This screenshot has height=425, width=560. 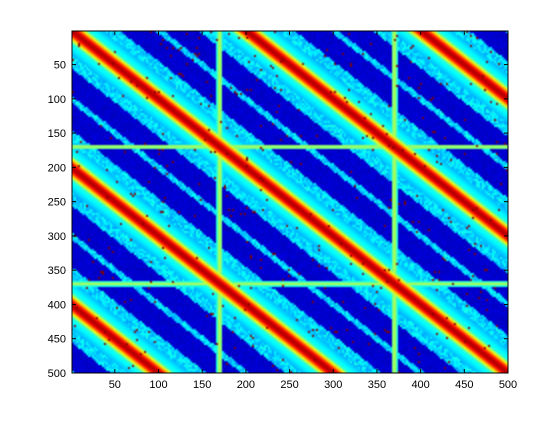 I want to click on x-tick-label: 350, so click(x=377, y=385).